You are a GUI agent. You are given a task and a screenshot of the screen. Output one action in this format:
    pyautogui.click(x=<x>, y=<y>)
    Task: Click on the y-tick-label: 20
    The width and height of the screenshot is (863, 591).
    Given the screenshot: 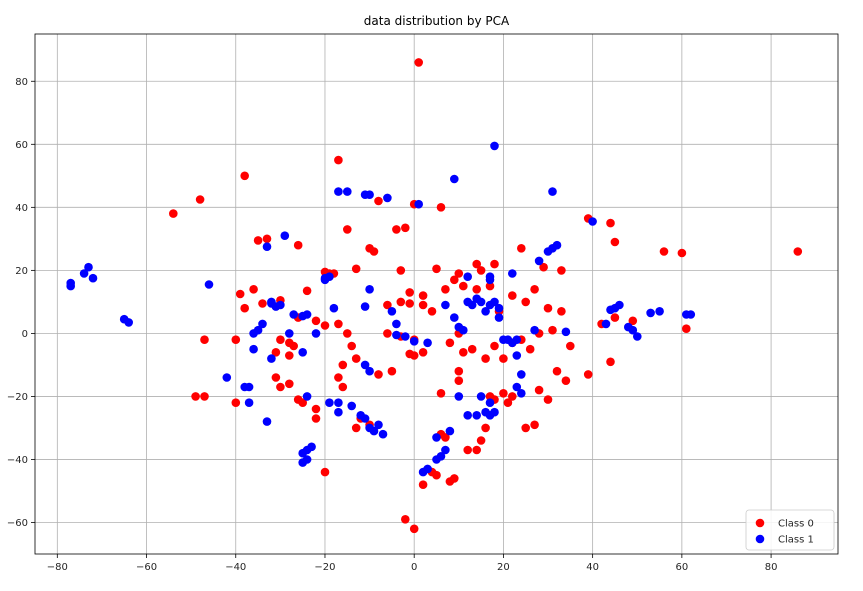 What is the action you would take?
    pyautogui.click(x=21, y=271)
    